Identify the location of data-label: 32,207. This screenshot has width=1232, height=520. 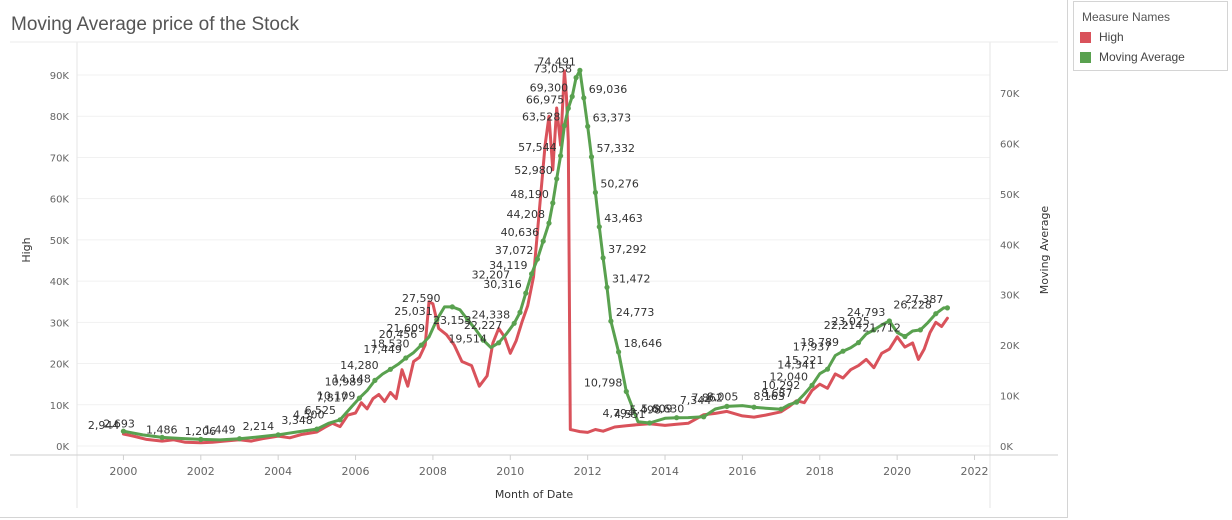
(491, 275).